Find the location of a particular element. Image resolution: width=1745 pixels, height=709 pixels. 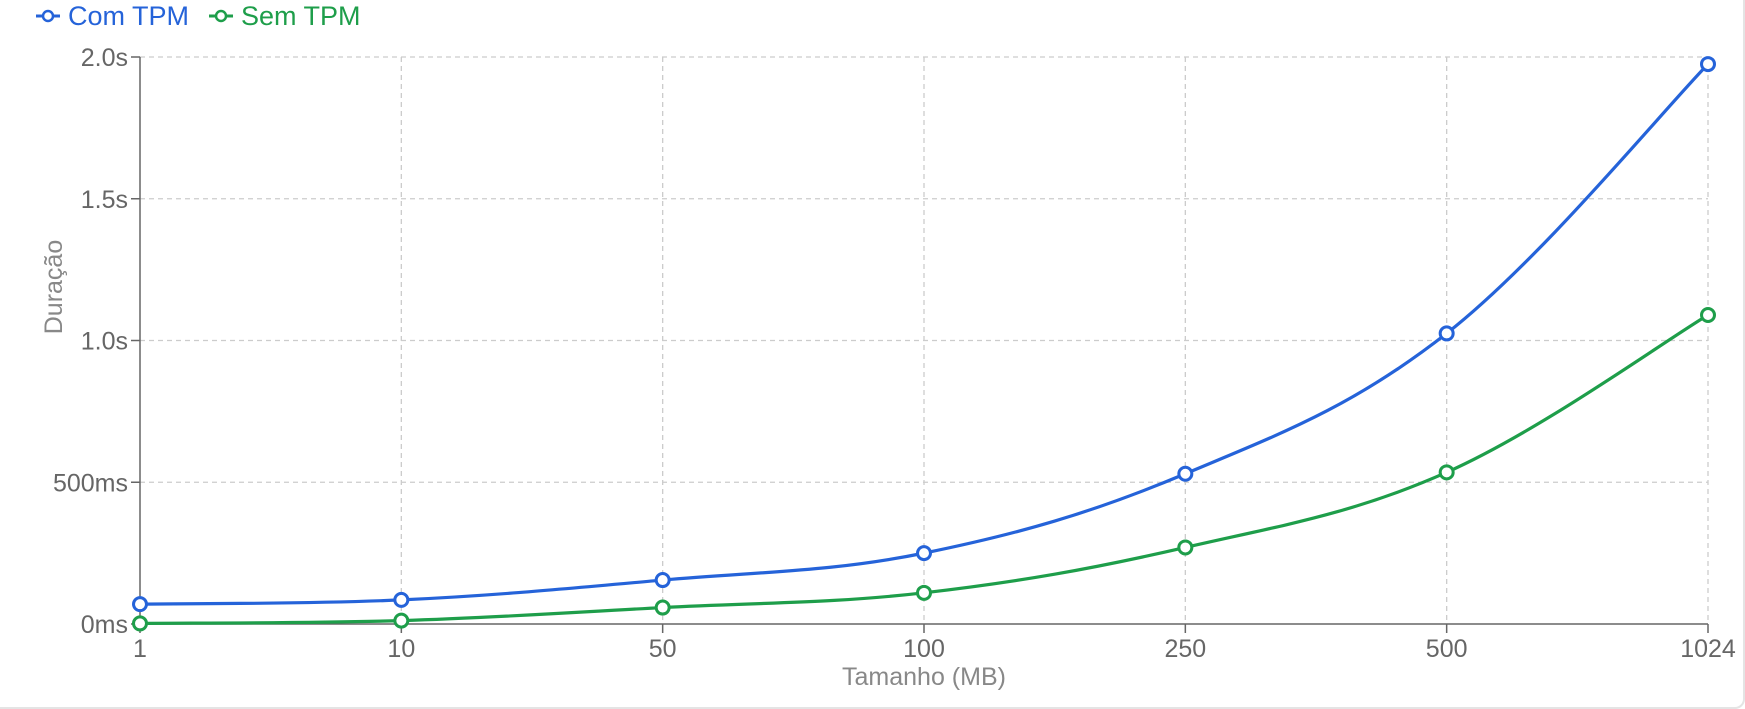

legend-label: Com TPM is located at coordinates (128, 16).